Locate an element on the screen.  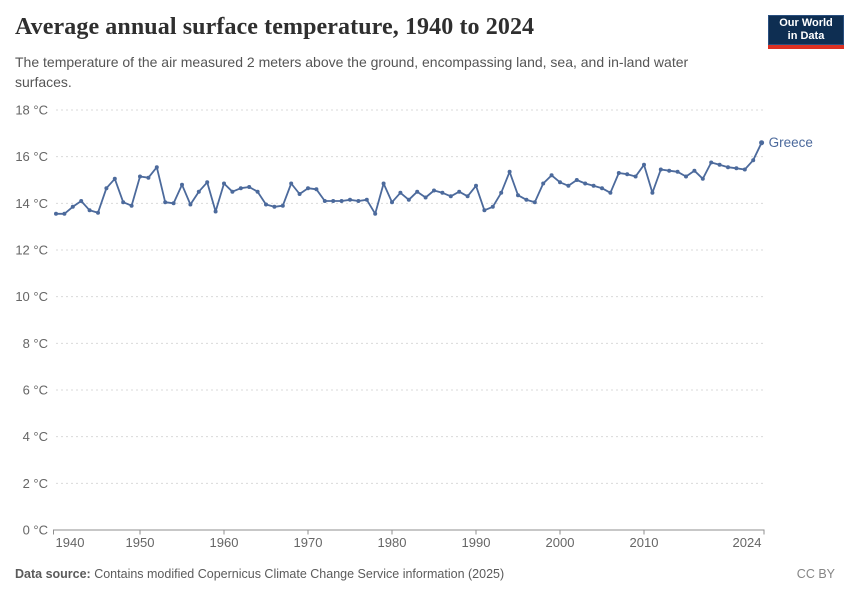
license-link: CC BY is located at coordinates (815, 574).